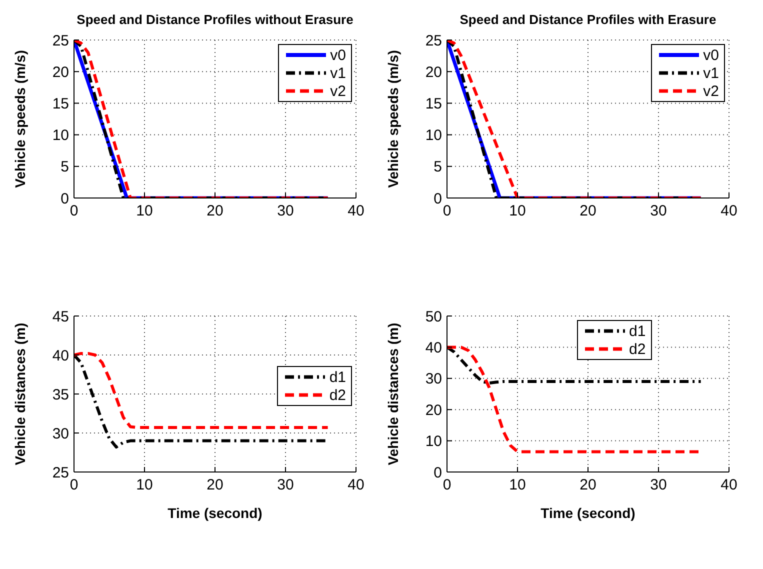  Describe the element at coordinates (215, 19) in the screenshot. I see `chart-title: Speed and Distance Profiles without Erasure` at that location.